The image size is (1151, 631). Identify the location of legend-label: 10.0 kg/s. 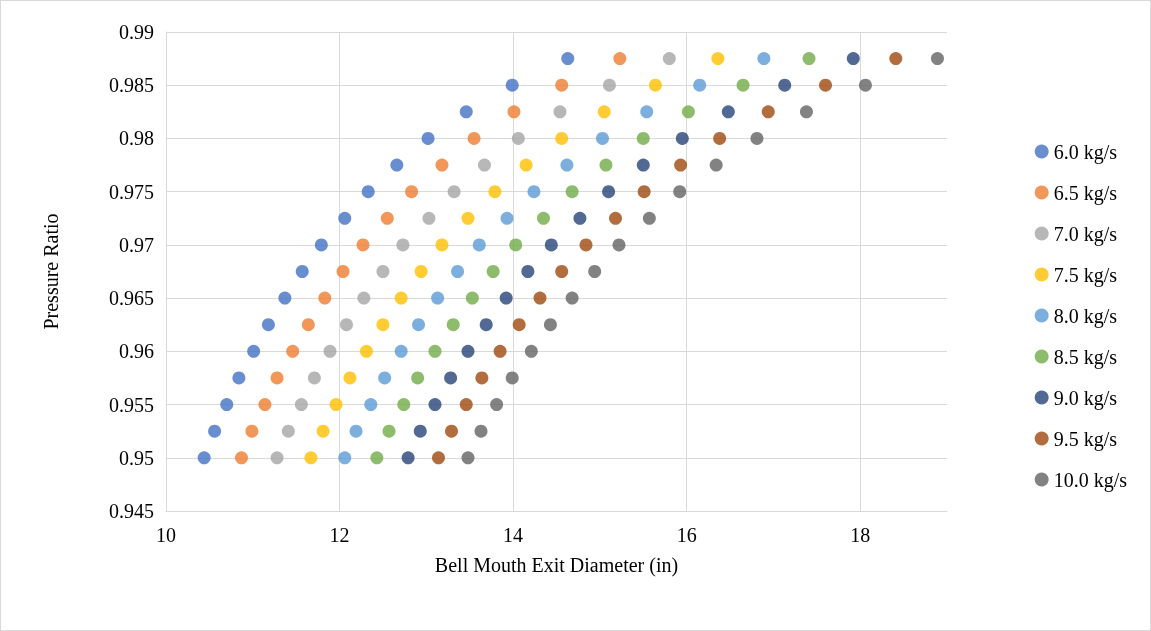
(1090, 480).